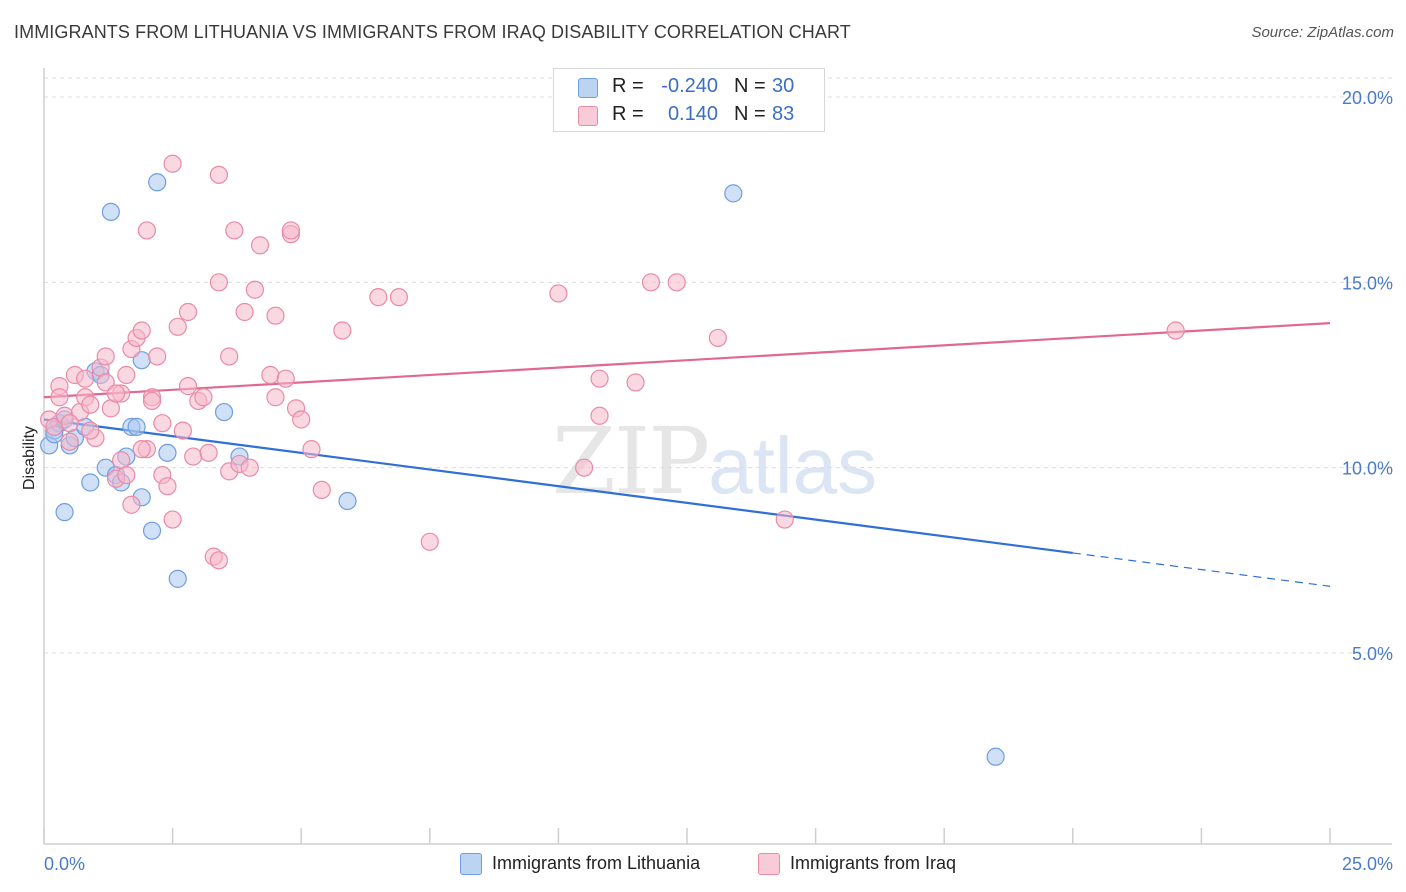 The width and height of the screenshot is (1406, 892). I want to click on watermark-atlas: atlas, so click(793, 465).